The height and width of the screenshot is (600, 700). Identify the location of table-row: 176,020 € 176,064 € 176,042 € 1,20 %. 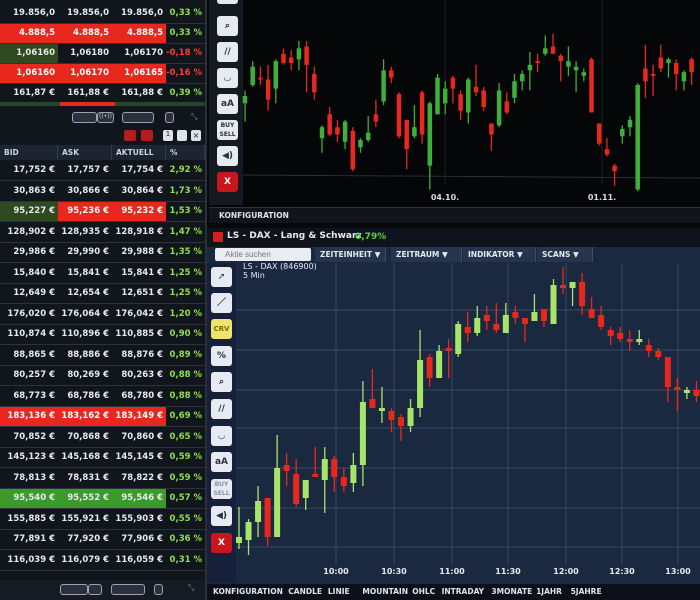
(102, 315).